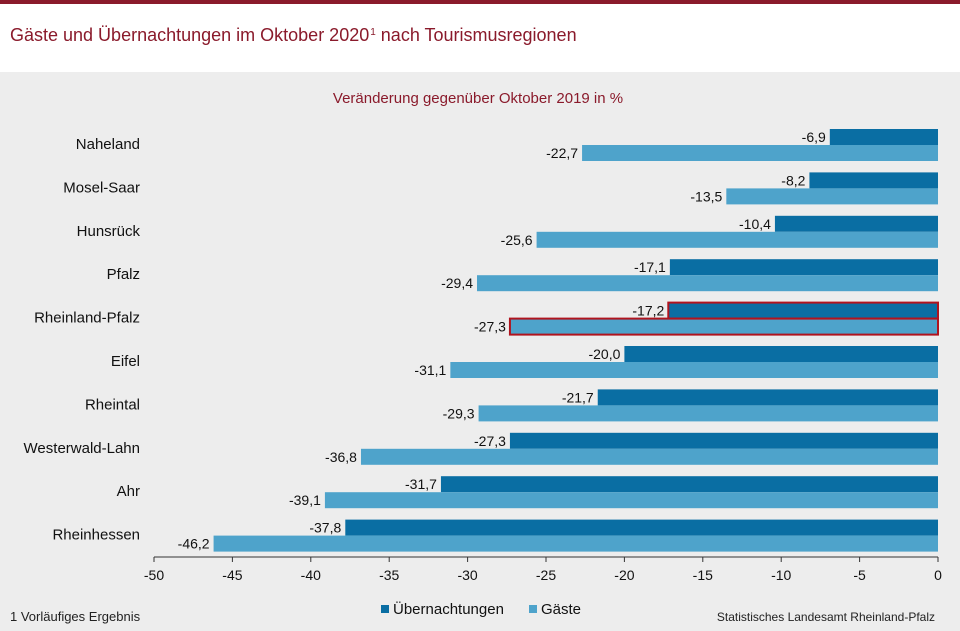  I want to click on data-label-uebernachtungen: -31,7, so click(421, 484).